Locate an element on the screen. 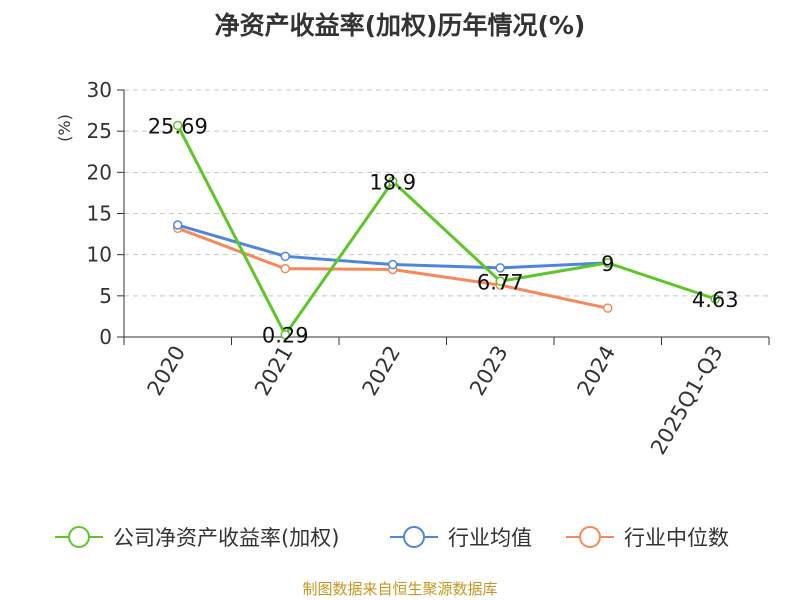 This screenshot has width=800, height=600. x-tick-label: 2022 is located at coordinates (382, 371).